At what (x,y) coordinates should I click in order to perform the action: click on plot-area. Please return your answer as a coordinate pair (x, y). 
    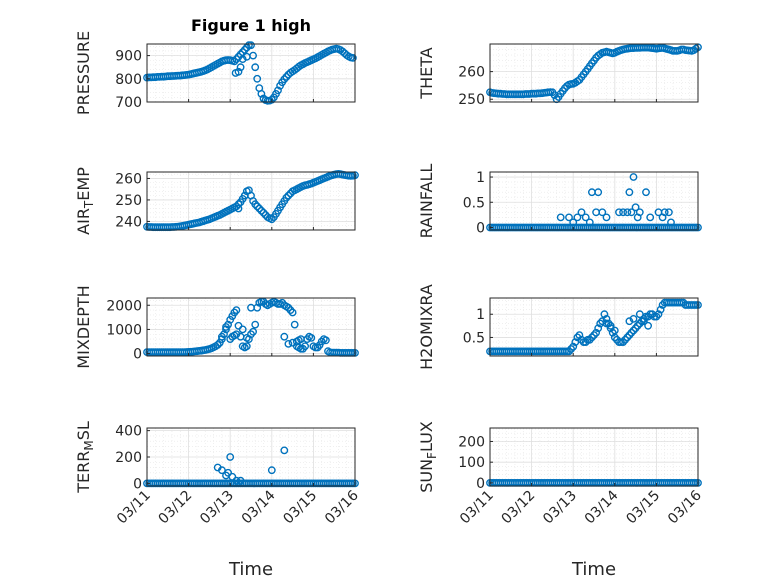
    Looking at the image, I should click on (594, 201).